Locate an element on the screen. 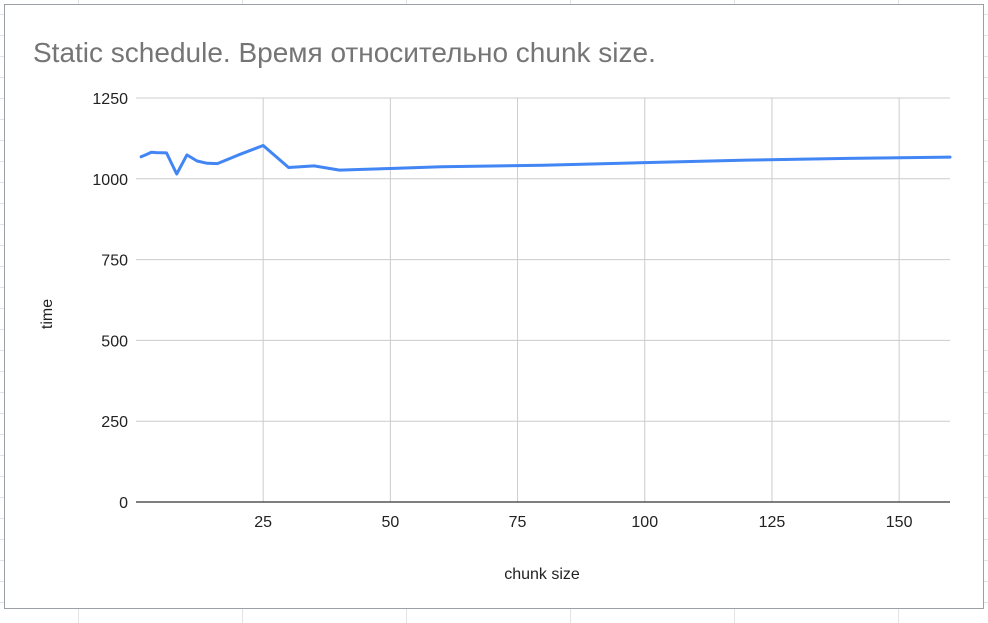 Image resolution: width=988 pixels, height=623 pixels. y-tick-label: 500 is located at coordinates (114, 341).